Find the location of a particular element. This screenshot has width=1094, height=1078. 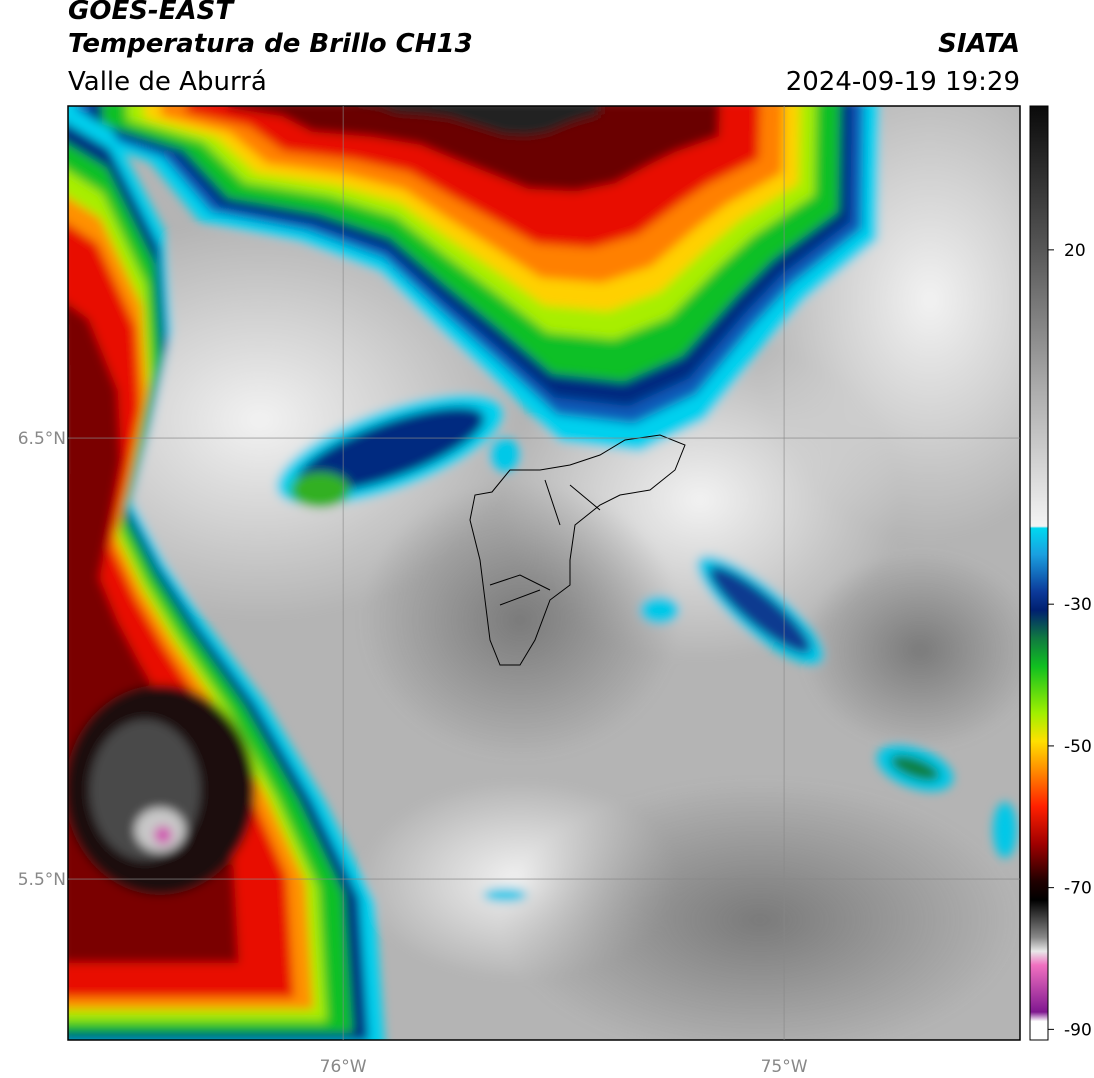

lon-label: 75°W is located at coordinates (784, 1067).